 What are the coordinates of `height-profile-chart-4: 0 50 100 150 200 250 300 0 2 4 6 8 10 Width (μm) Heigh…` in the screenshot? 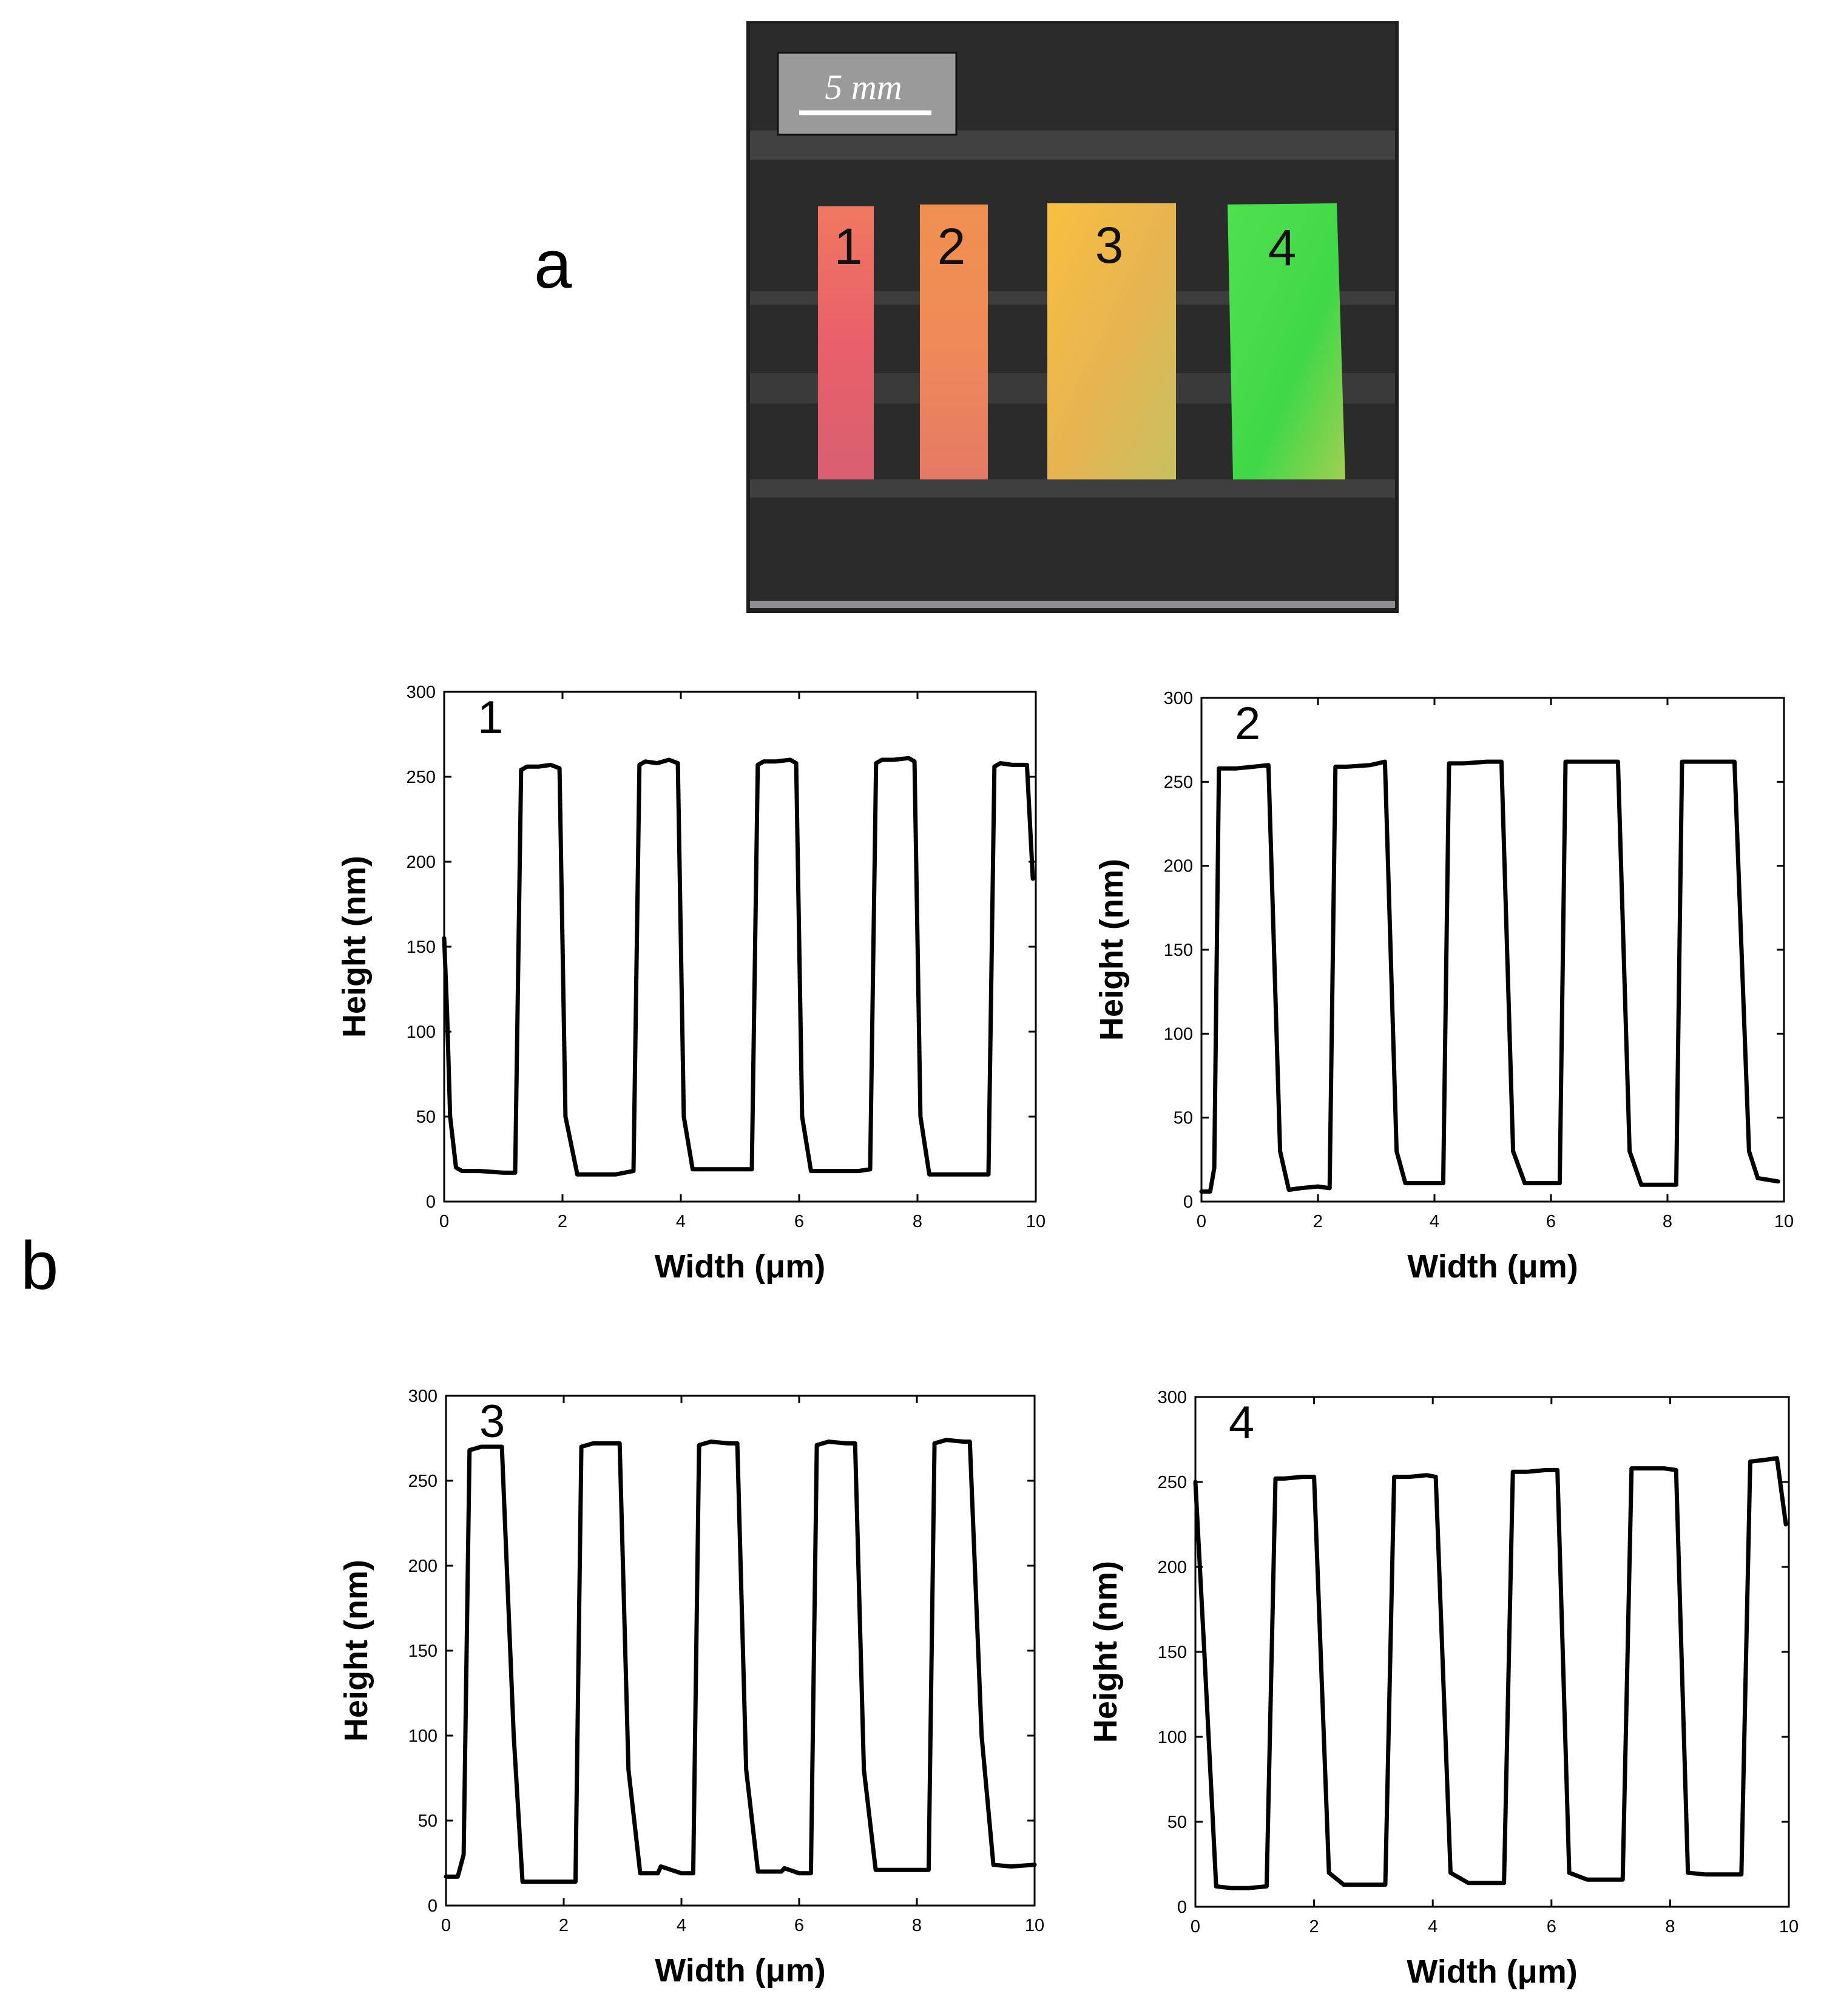 It's located at (1443, 1689).